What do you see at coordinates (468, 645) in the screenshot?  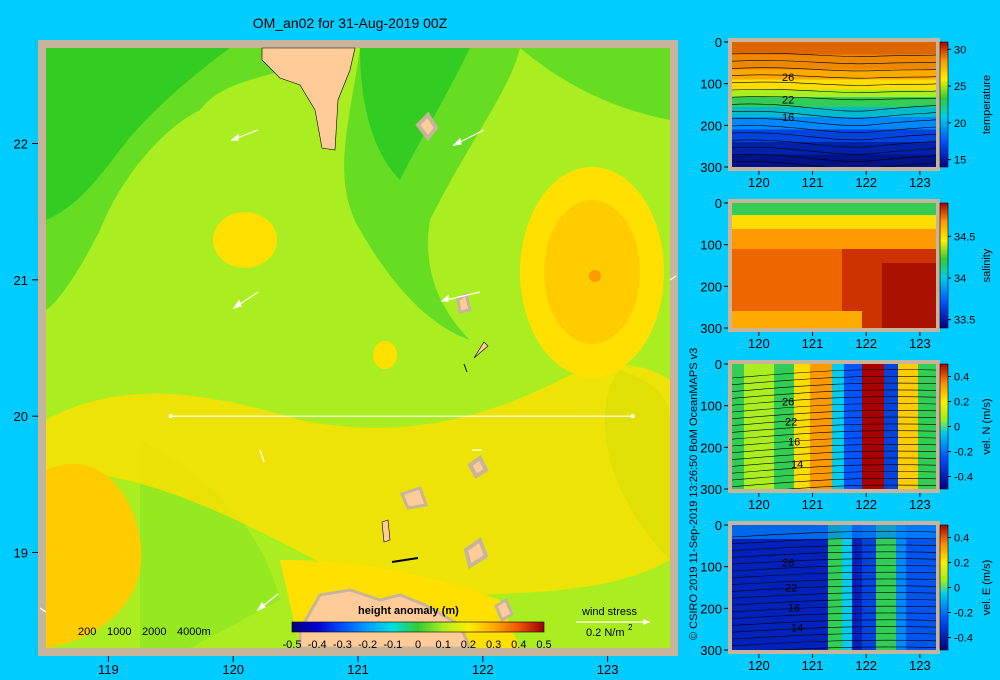 I see `colorbar-tick-label: 0.2` at bounding box center [468, 645].